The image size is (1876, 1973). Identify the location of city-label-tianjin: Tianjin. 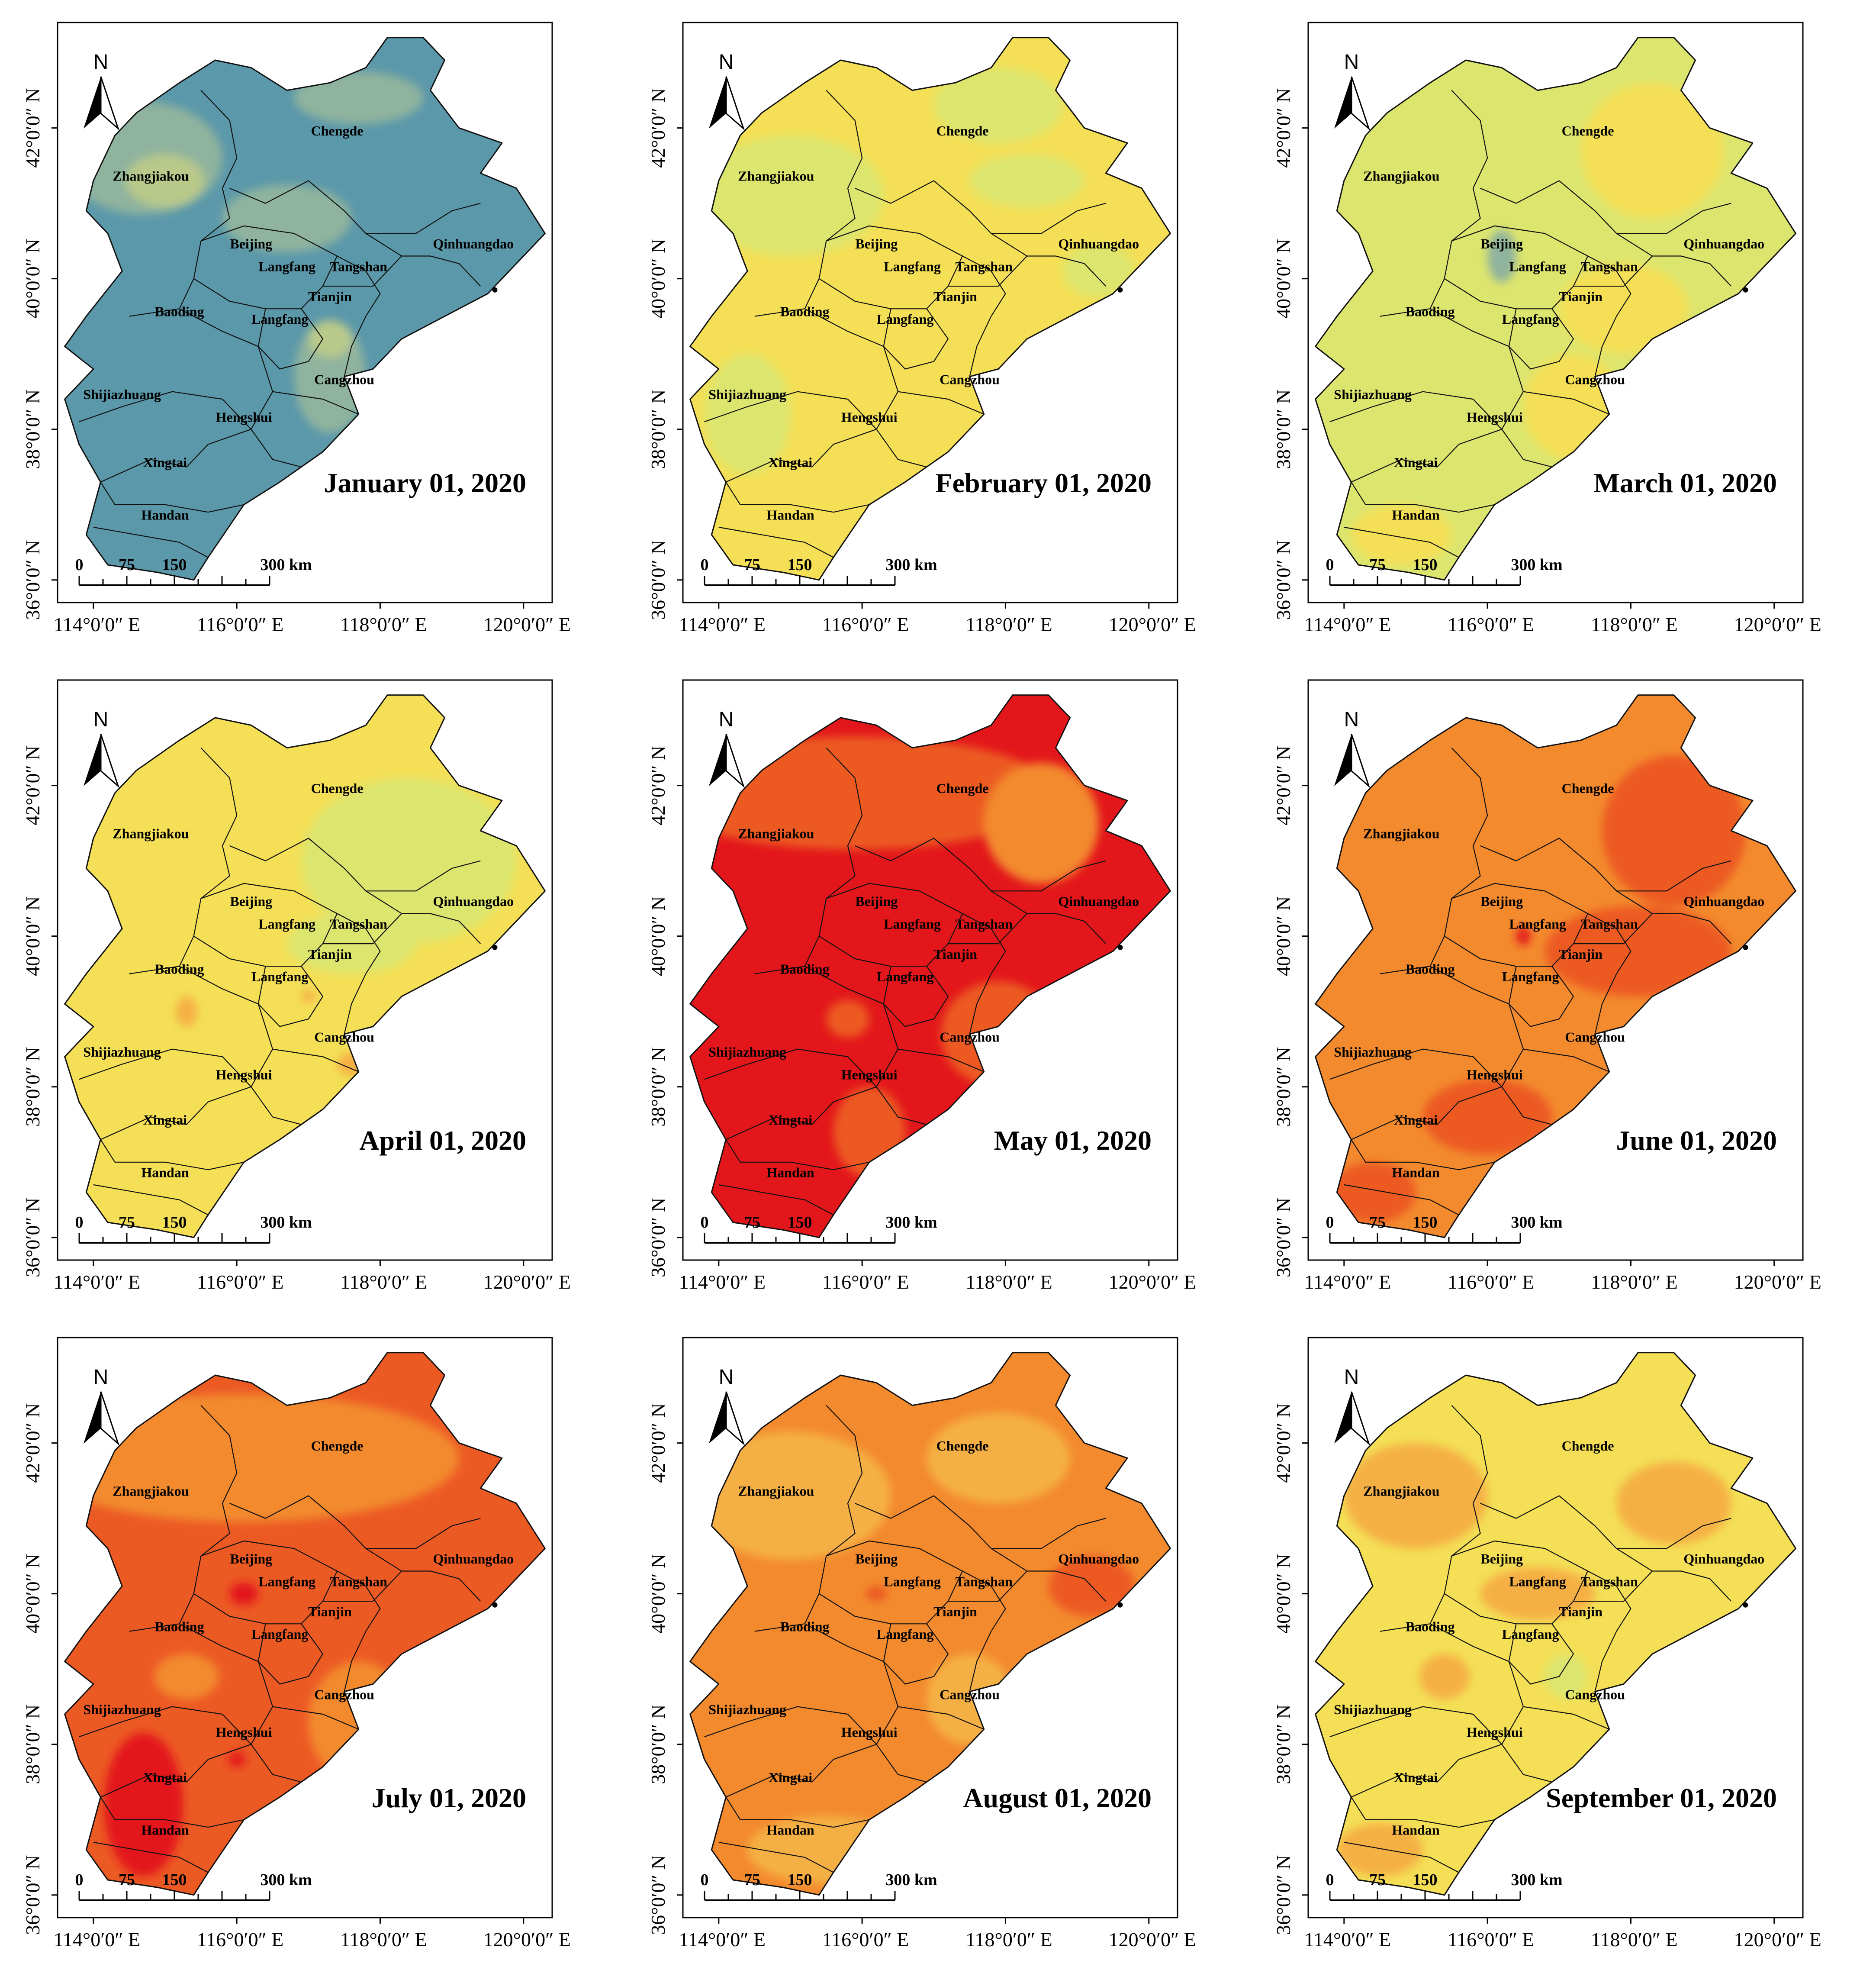
(330, 296).